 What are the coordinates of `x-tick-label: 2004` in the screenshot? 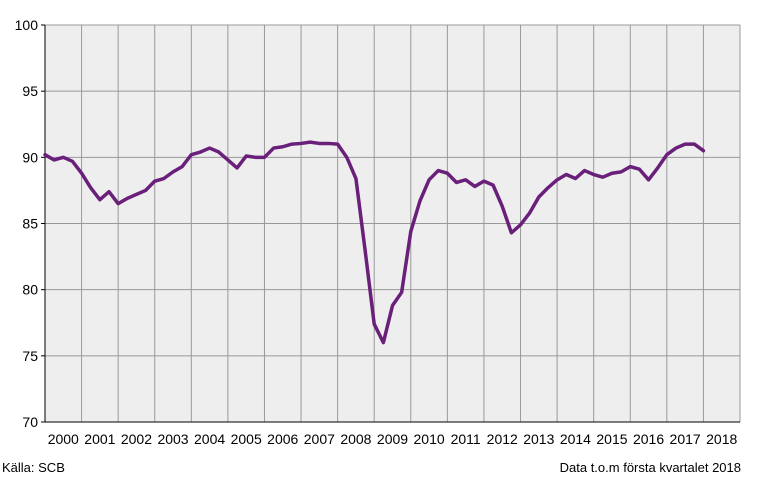 It's located at (209, 439).